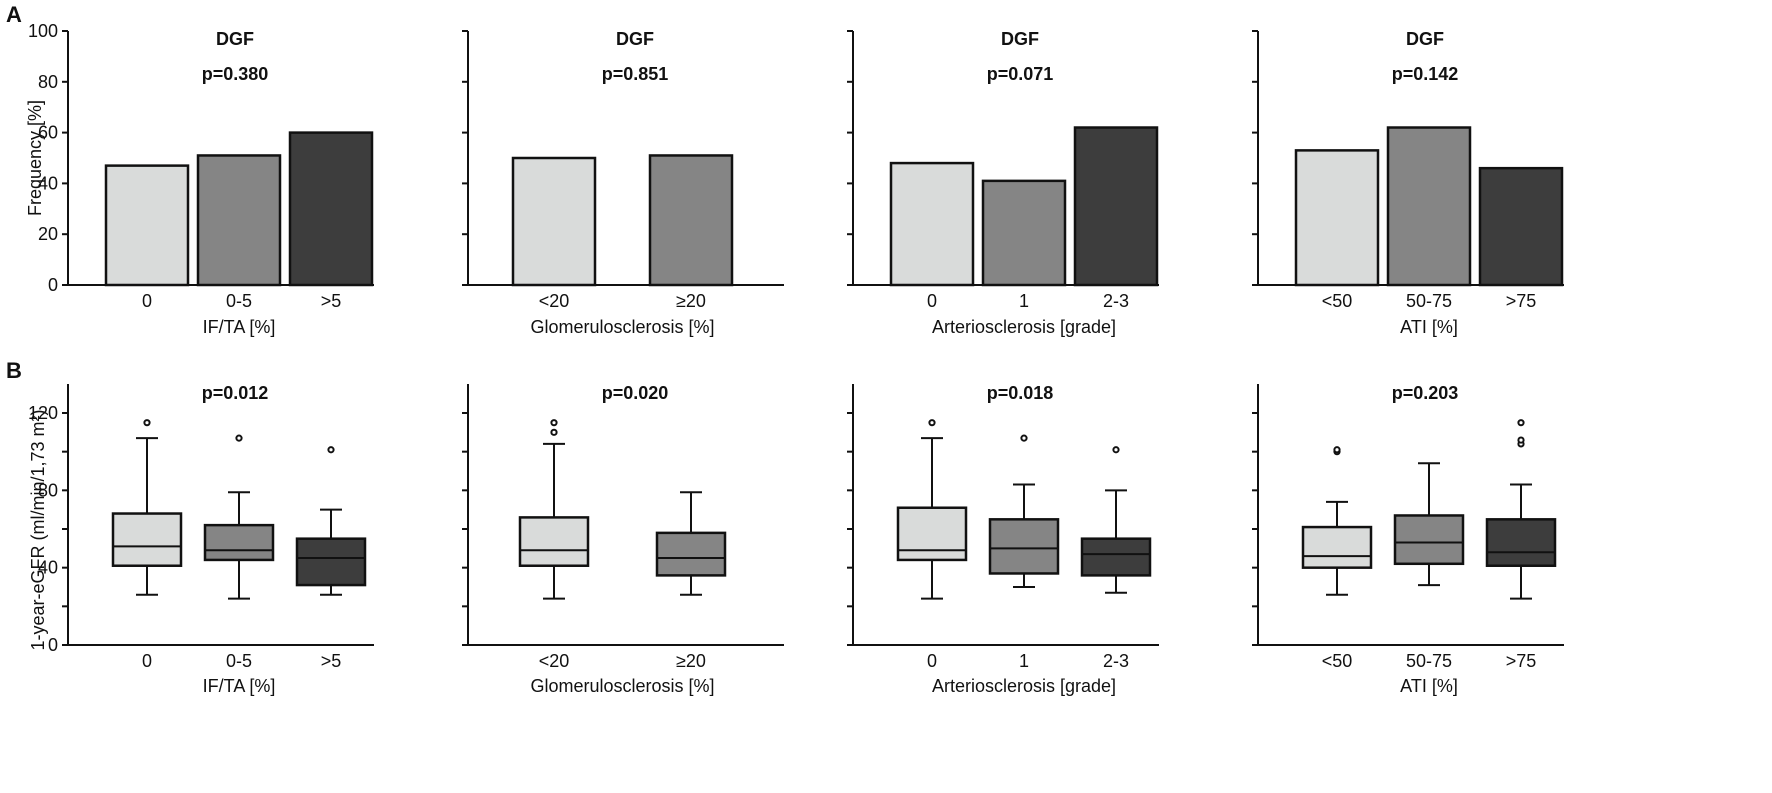 The image size is (1772, 793). What do you see at coordinates (691, 220) in the screenshot?
I see `bar-≥20` at bounding box center [691, 220].